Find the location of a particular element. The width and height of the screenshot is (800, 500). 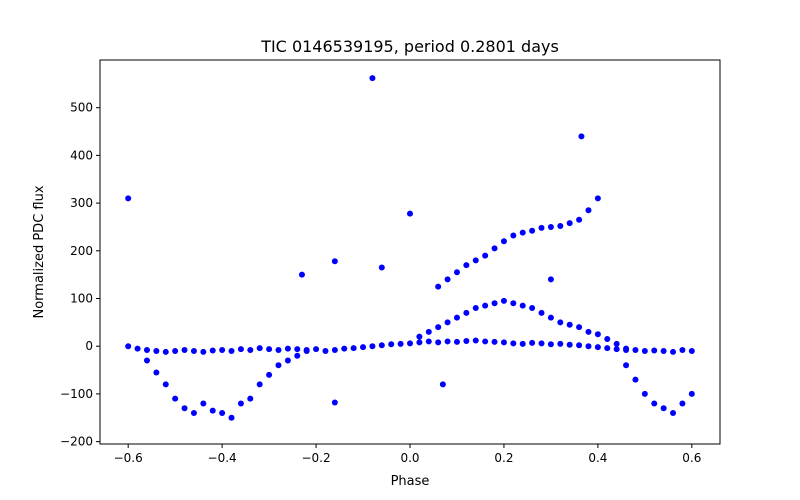

x-axis-ticks: −0.6 −0.4 −0.2 0.0 0.2 0.4 0.6 is located at coordinates (407, 454).